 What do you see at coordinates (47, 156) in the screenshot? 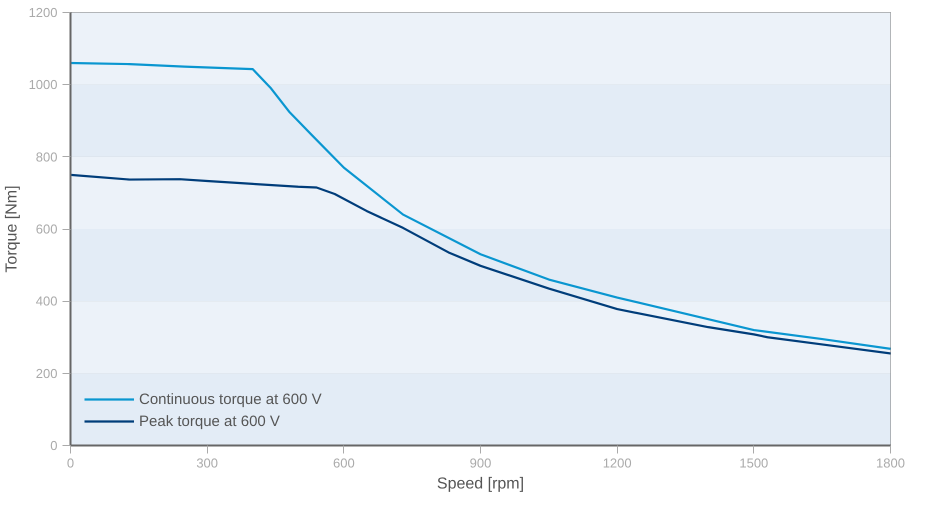
I see `y-tick-label: 800` at bounding box center [47, 156].